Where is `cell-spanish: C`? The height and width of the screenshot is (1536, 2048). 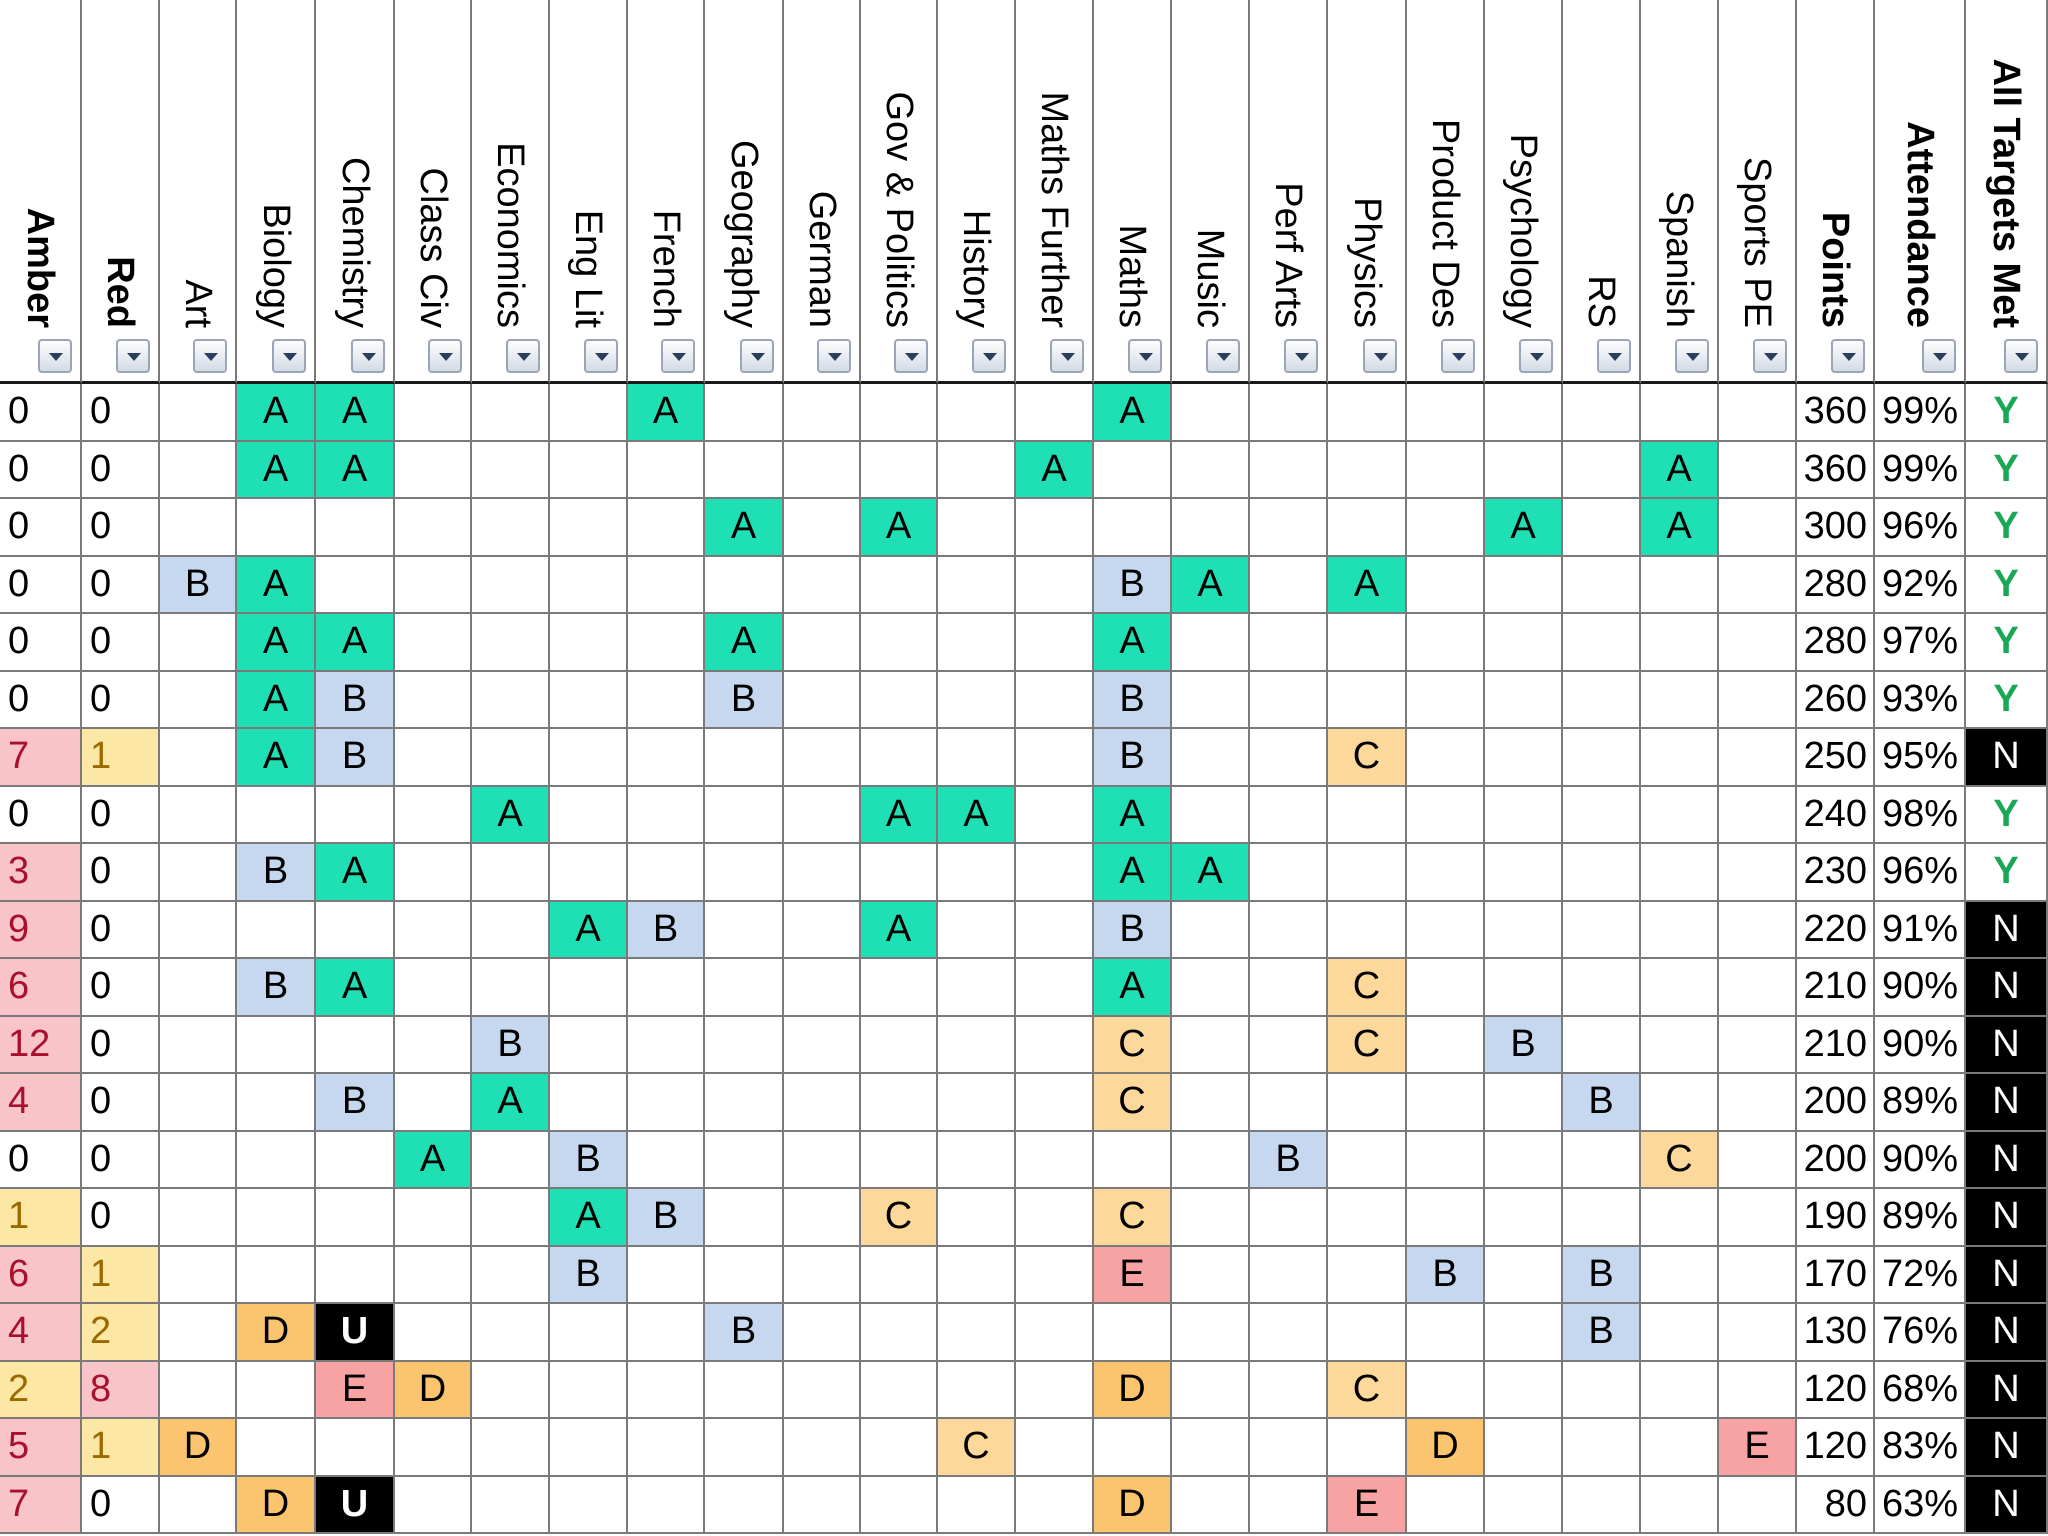 cell-spanish: C is located at coordinates (1680, 1160).